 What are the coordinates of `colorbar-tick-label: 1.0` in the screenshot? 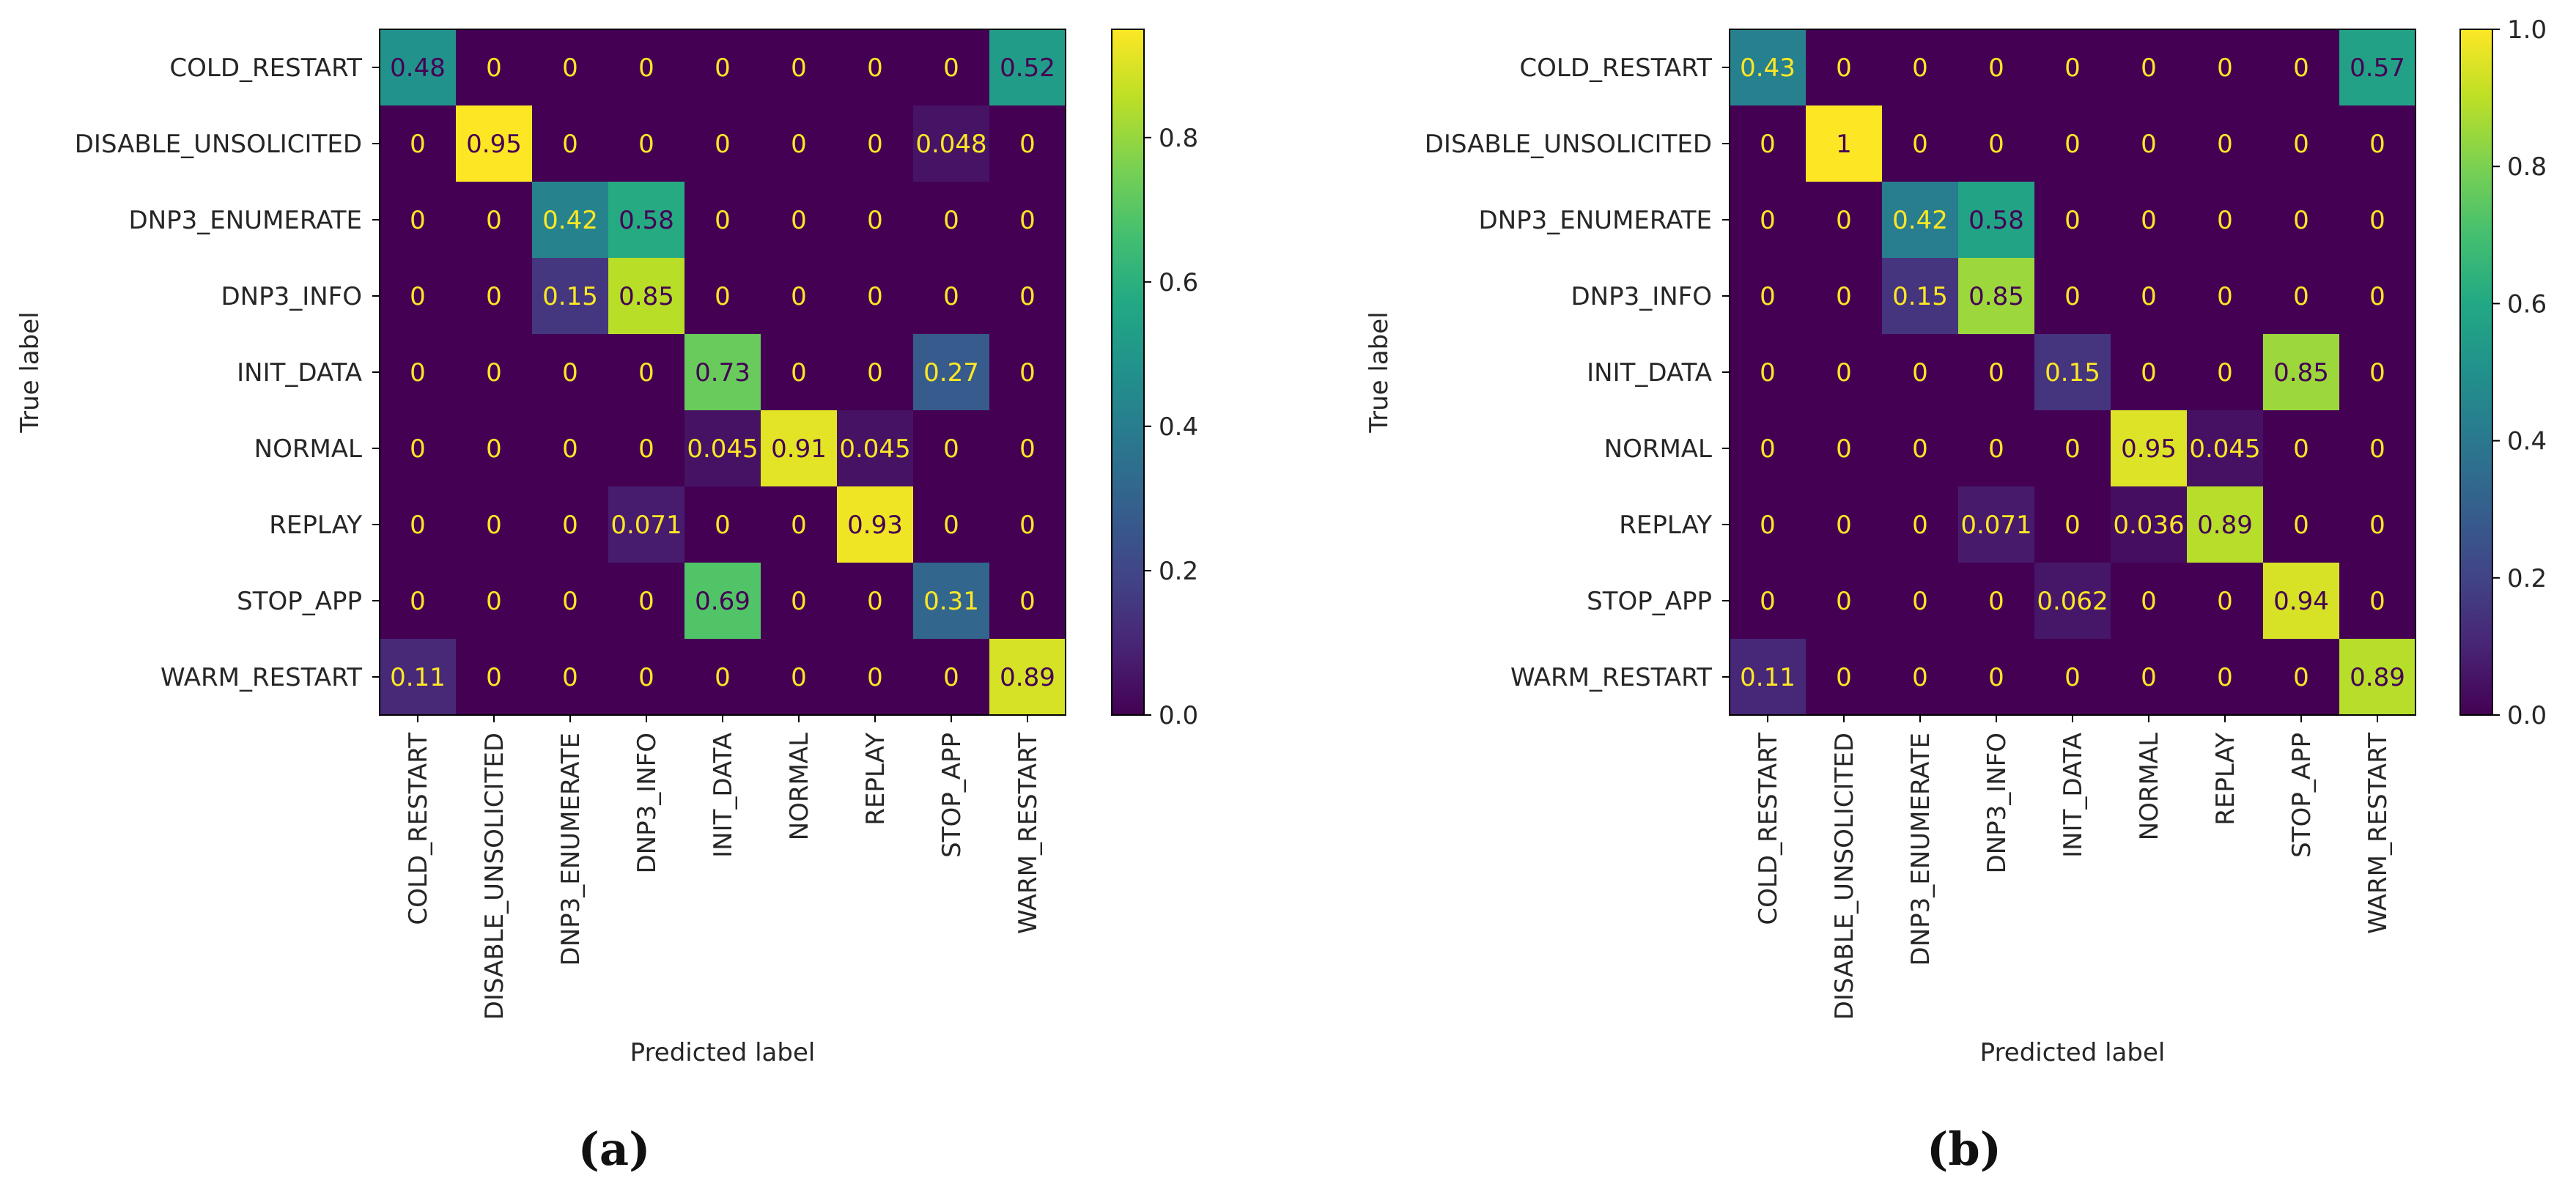 It's located at (2527, 30).